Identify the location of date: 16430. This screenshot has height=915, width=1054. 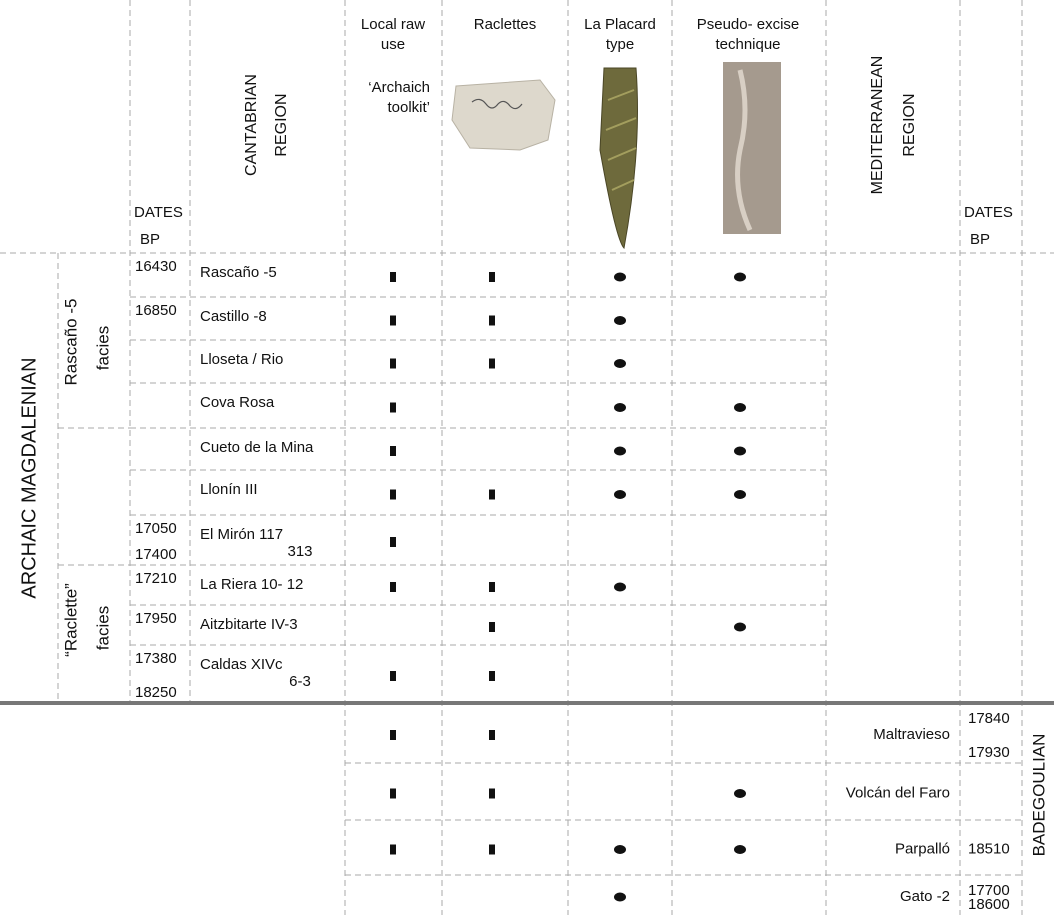
(156, 266).